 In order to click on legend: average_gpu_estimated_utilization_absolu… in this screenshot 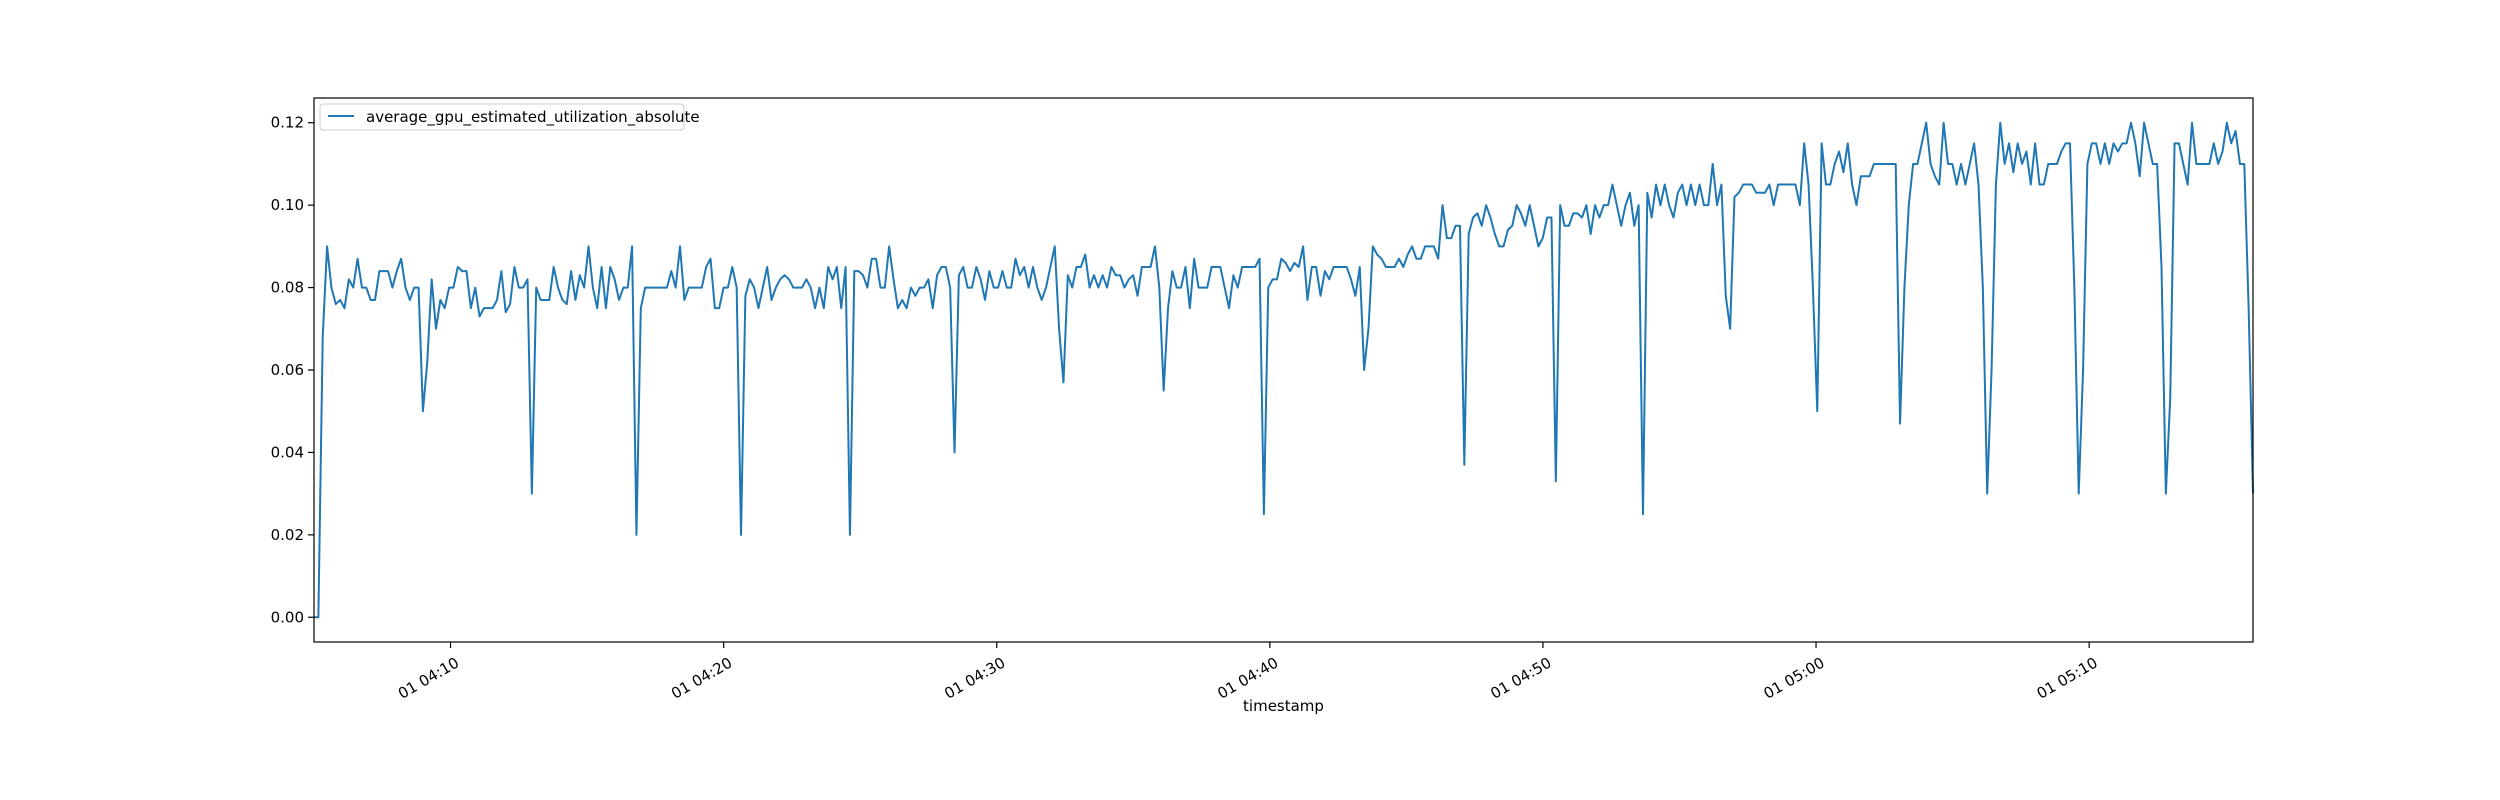, I will do `click(509, 117)`.